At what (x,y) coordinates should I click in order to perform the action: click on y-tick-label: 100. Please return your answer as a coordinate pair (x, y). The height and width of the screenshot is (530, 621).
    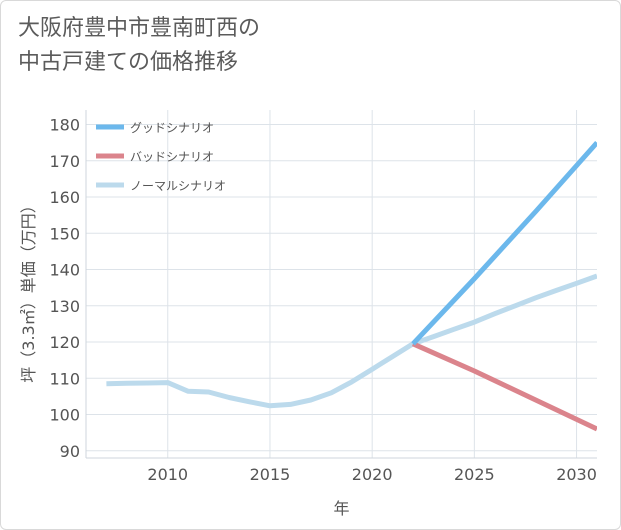
    Looking at the image, I should click on (64, 415).